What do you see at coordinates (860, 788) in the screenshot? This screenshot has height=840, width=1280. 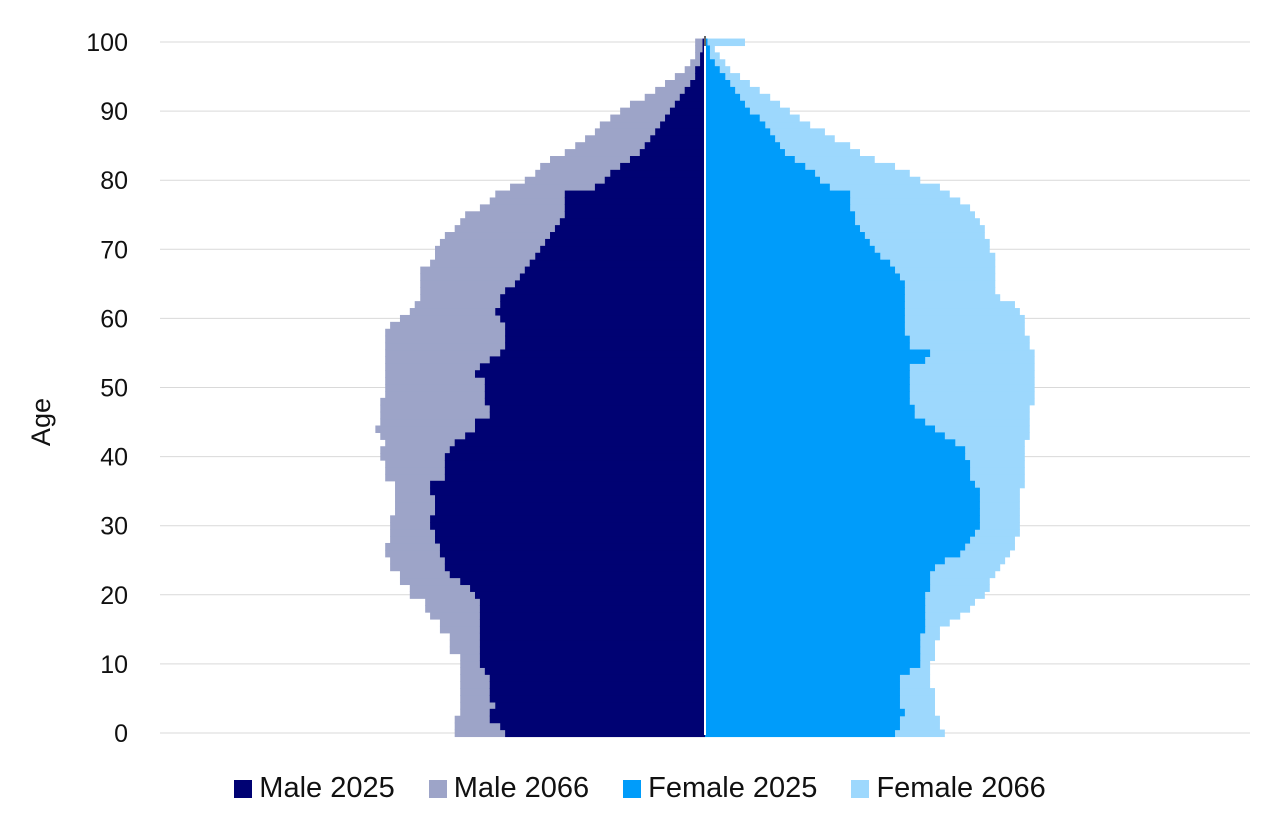 I see `legend-swatch-female-2066` at bounding box center [860, 788].